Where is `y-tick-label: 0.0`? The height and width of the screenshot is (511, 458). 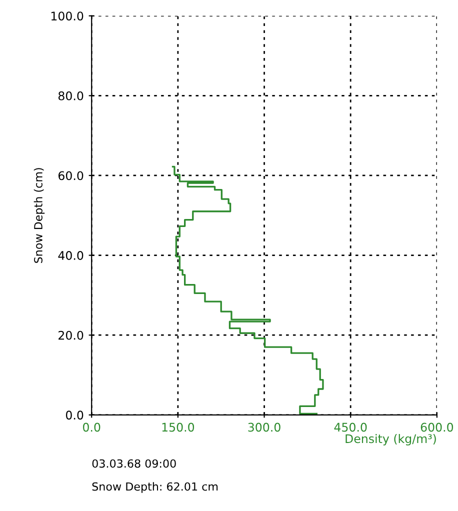 y-tick-label: 0.0 is located at coordinates (75, 415).